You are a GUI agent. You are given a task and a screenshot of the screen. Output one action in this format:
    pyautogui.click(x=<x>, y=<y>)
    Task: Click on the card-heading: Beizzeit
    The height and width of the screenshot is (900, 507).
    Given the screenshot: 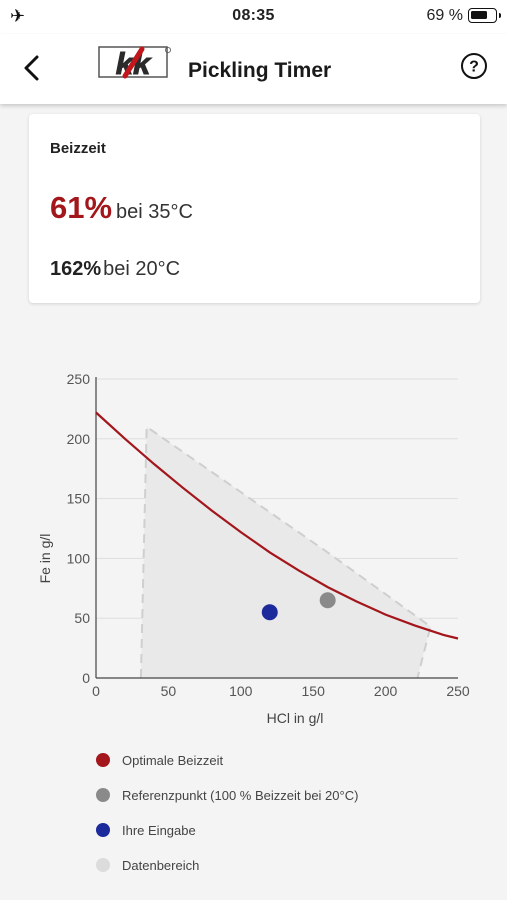 What is the action you would take?
    pyautogui.click(x=78, y=148)
    